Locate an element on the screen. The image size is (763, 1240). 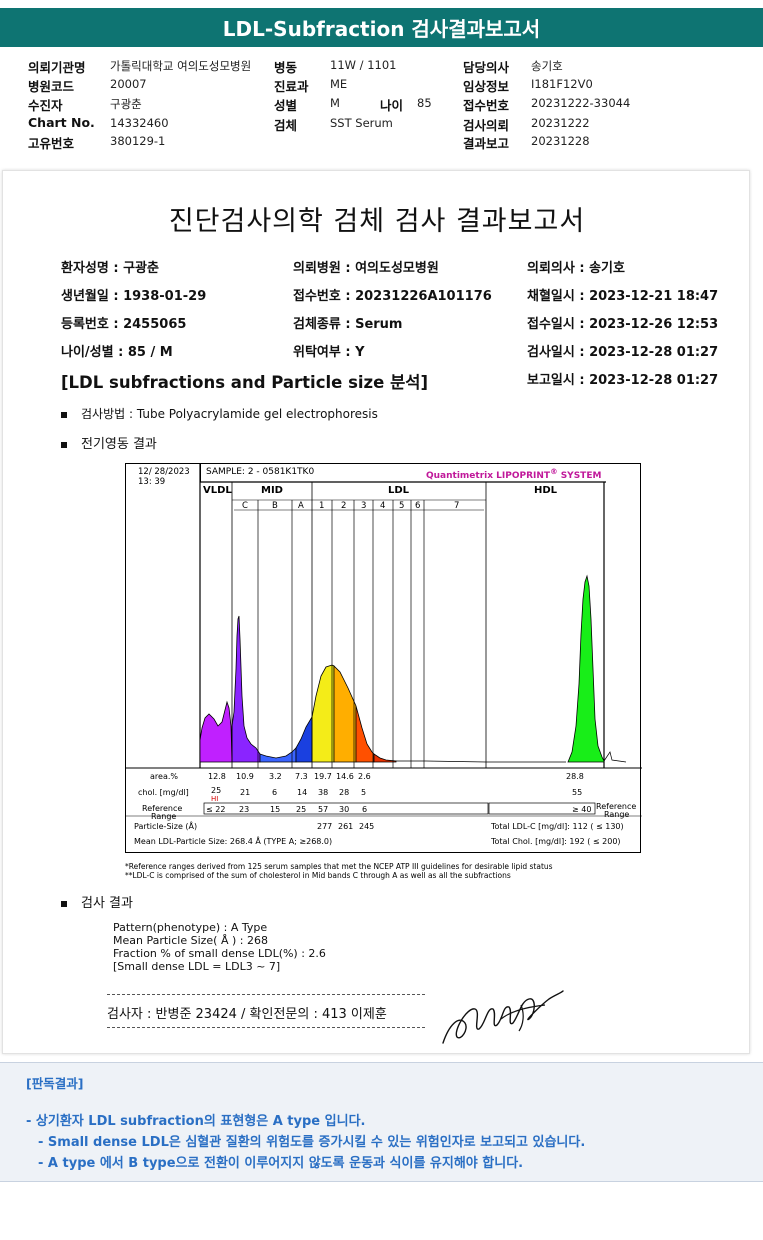
region-hdl: HDL is located at coordinates (546, 490).